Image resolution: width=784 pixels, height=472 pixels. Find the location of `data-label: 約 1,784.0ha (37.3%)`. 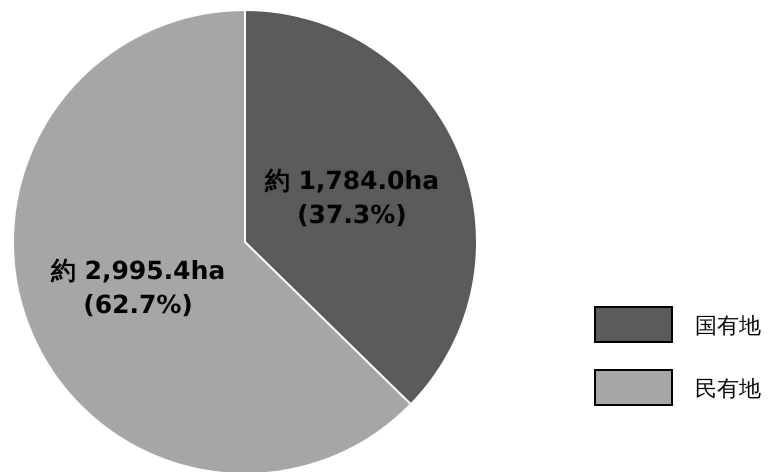

data-label: 約 1,784.0ha (37.3%) is located at coordinates (352, 198).